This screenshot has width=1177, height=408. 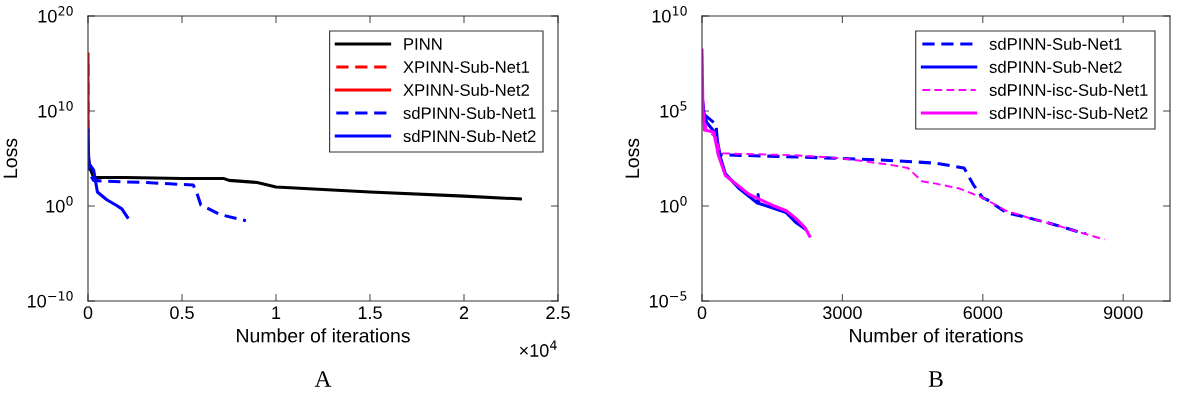 What do you see at coordinates (1068, 89) in the screenshot?
I see `legend-label: sdPINN-isc-Sub-Net1` at bounding box center [1068, 89].